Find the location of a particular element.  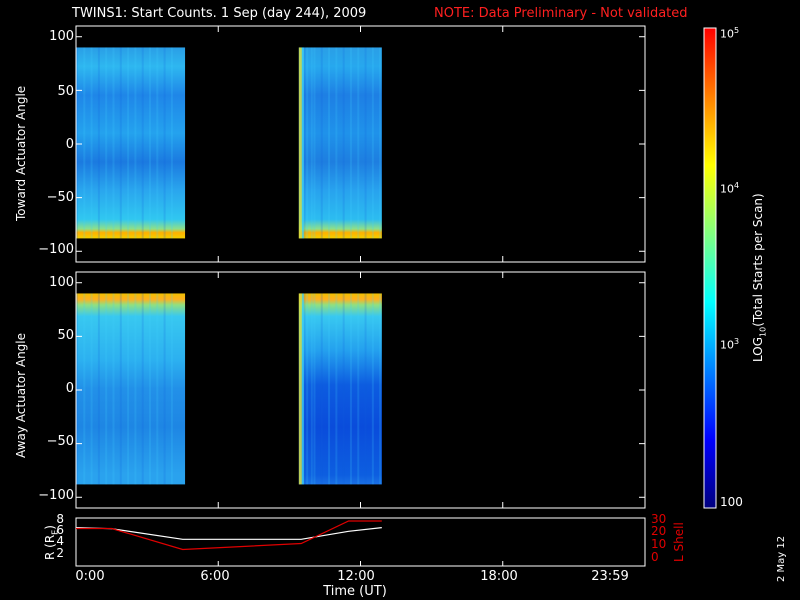

colorbar-tick: 10⁵ is located at coordinates (730, 33).